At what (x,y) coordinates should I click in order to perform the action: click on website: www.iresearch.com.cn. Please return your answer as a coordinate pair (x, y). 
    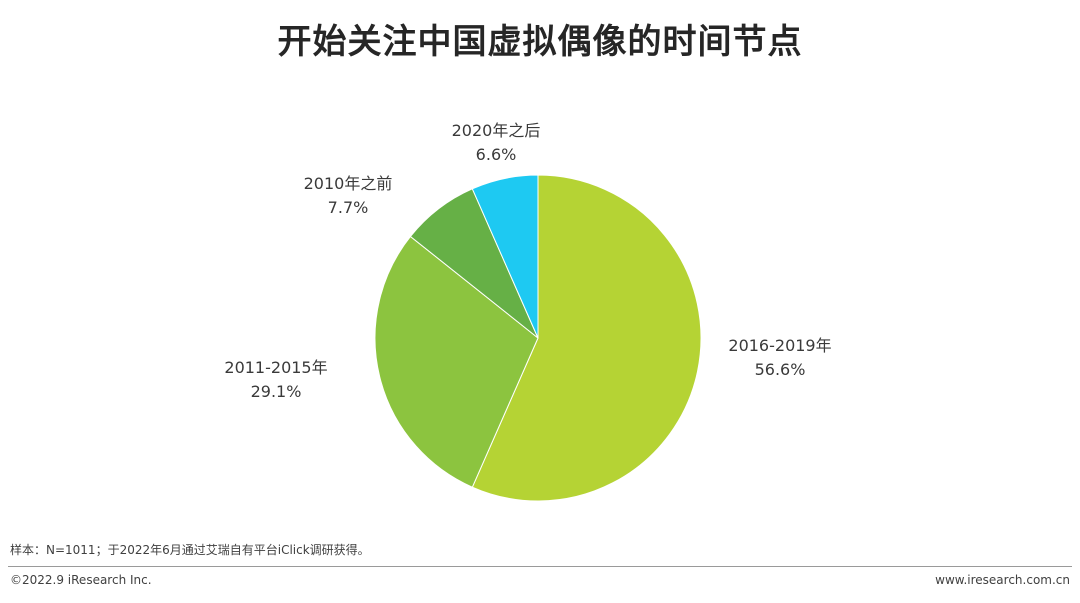
    Looking at the image, I should click on (1002, 580).